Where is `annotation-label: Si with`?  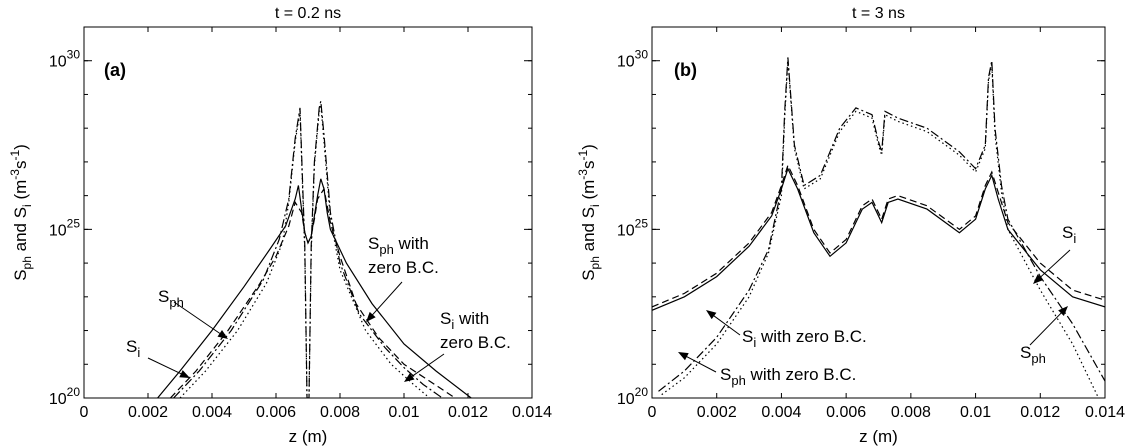 annotation-label: Si with is located at coordinates (464, 320).